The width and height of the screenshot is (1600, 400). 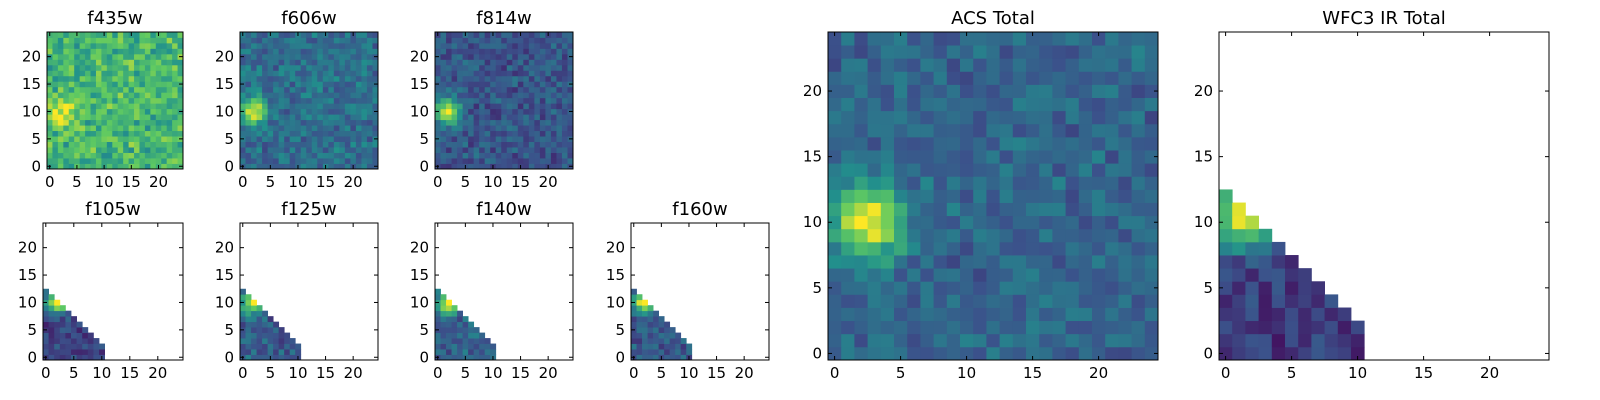 What do you see at coordinates (1203, 157) in the screenshot?
I see `y-tick-label: 15` at bounding box center [1203, 157].